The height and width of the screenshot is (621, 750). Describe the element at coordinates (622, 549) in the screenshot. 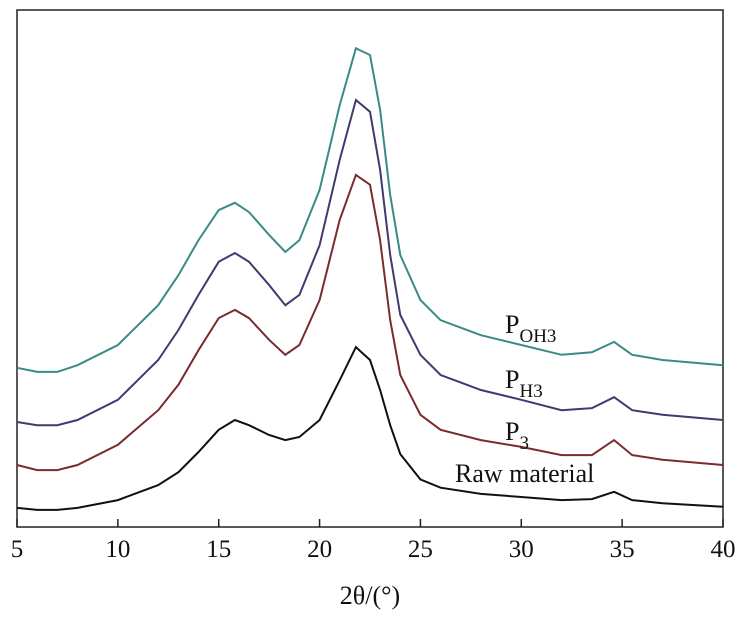

I see `x-tick-label: 35` at that location.